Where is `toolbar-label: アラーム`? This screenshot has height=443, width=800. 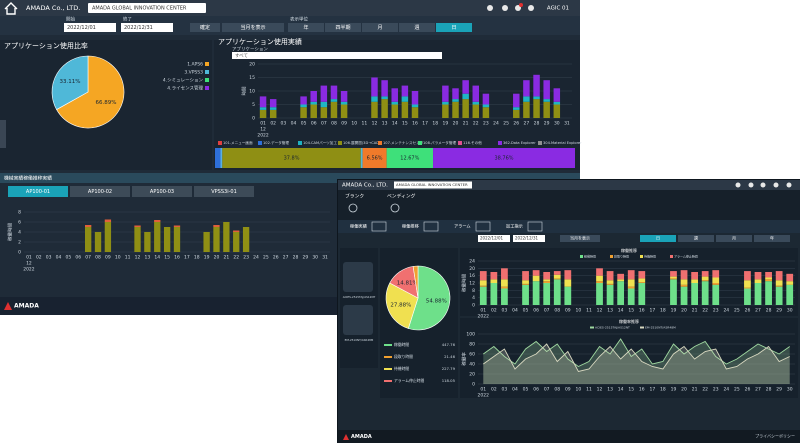
toolbar-label: アラーム is located at coordinates (462, 227).